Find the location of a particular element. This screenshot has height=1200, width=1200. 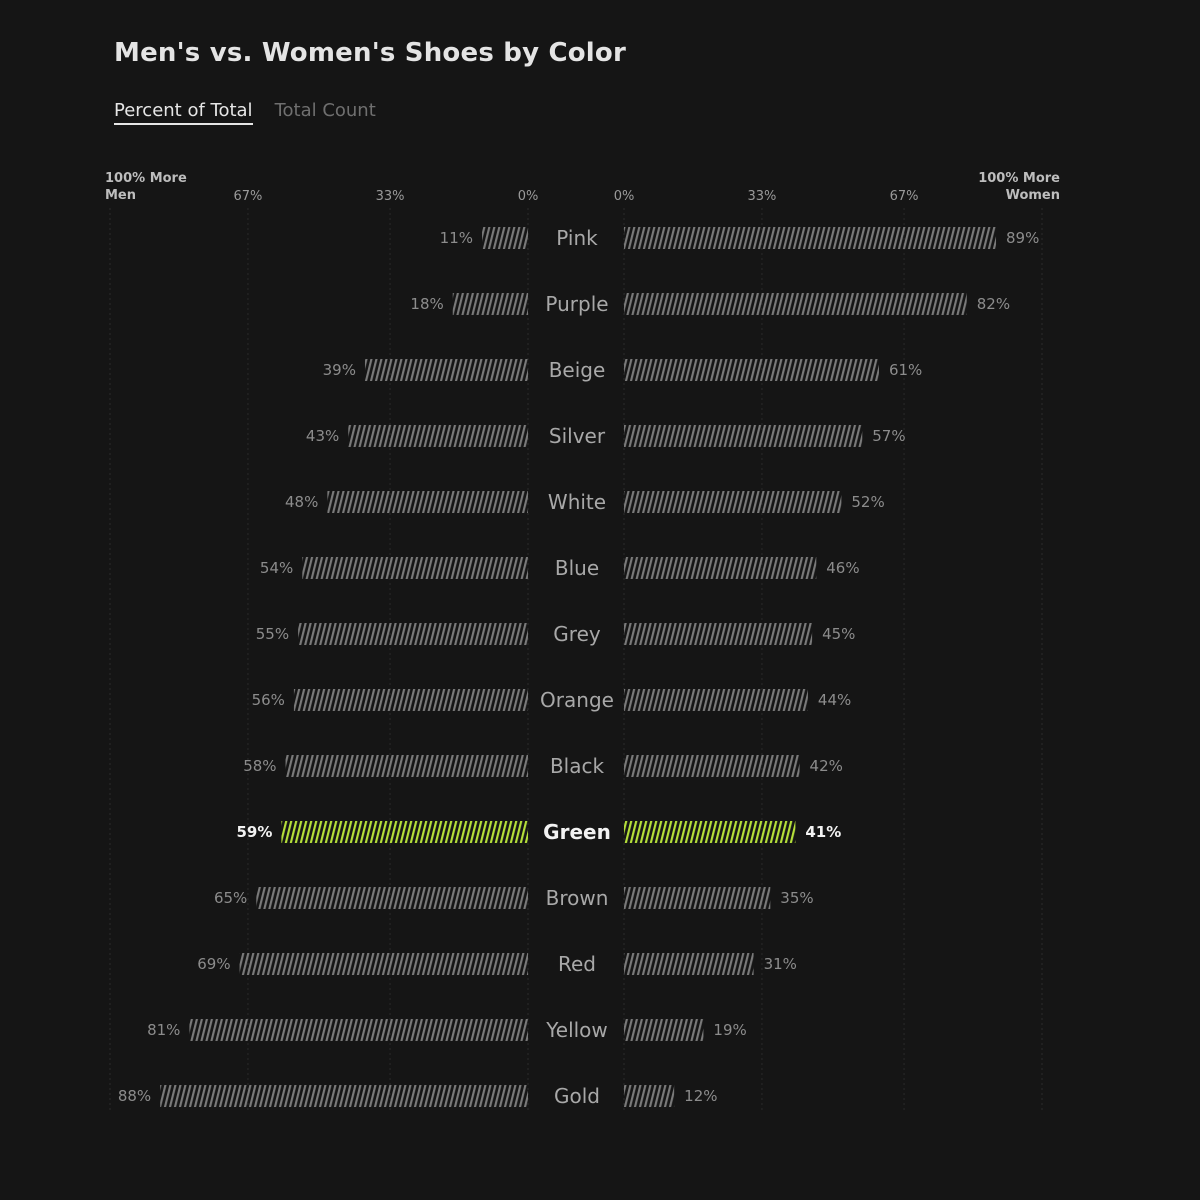

right-end-label-line2: Women is located at coordinates (1033, 195).